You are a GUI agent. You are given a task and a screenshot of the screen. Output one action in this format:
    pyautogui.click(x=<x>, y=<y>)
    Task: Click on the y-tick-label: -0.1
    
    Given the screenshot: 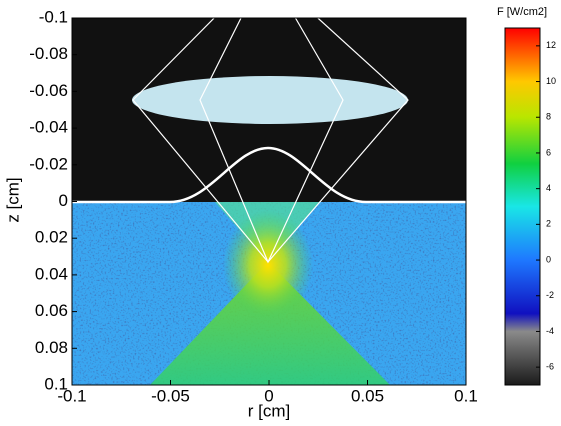 What is the action you would take?
    pyautogui.click(x=53, y=16)
    